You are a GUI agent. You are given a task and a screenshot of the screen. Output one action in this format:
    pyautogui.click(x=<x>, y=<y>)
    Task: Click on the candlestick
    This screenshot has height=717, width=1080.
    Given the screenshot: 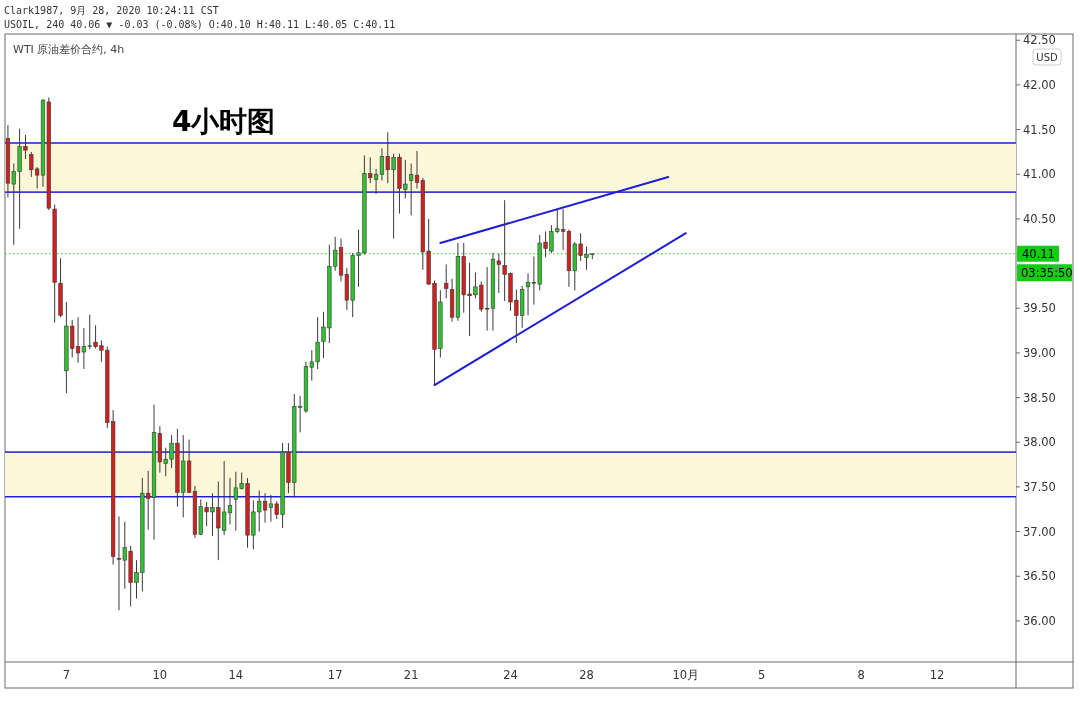 What is the action you would take?
    pyautogui.click(x=446, y=281)
    